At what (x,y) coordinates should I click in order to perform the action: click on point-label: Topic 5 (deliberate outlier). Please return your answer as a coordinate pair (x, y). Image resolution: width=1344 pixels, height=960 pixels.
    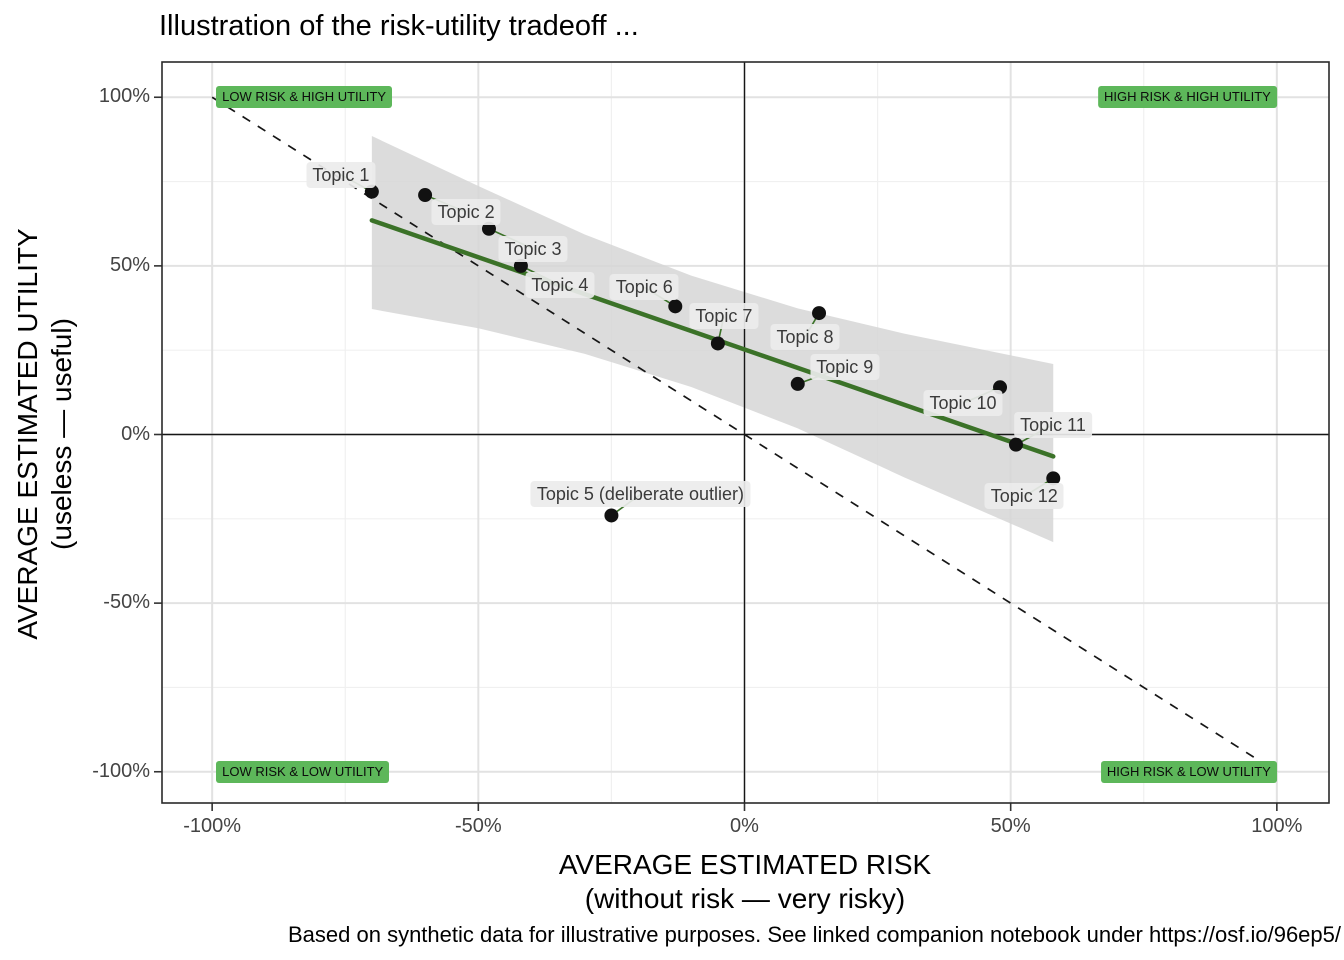
    Looking at the image, I should click on (640, 494).